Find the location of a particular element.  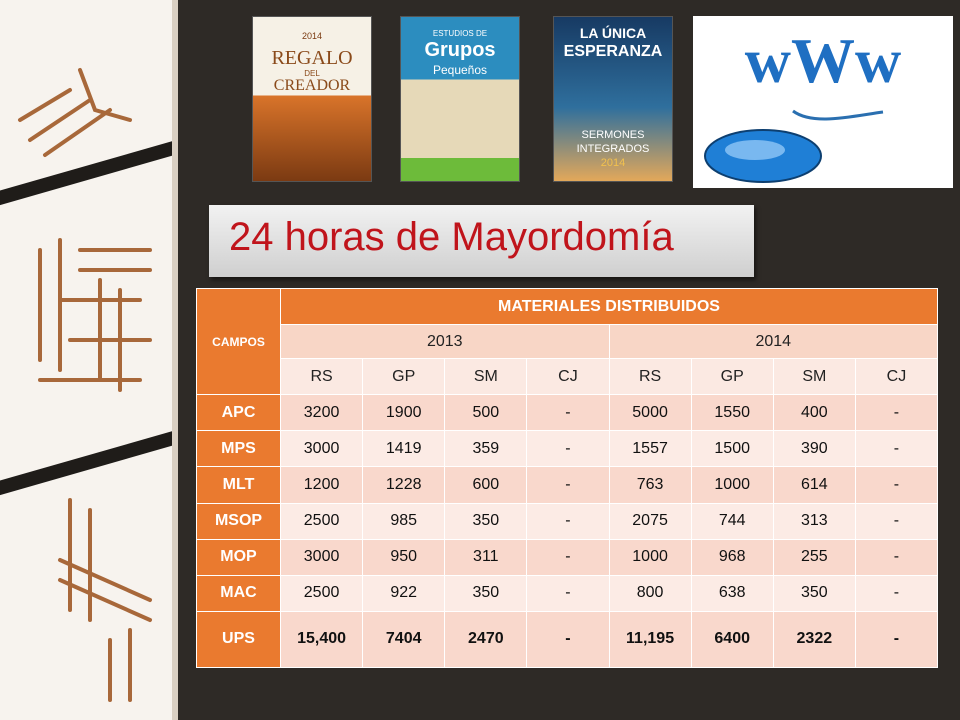

table-row: MPS 3000 1419 359-1557 1500 390- is located at coordinates (567, 449).